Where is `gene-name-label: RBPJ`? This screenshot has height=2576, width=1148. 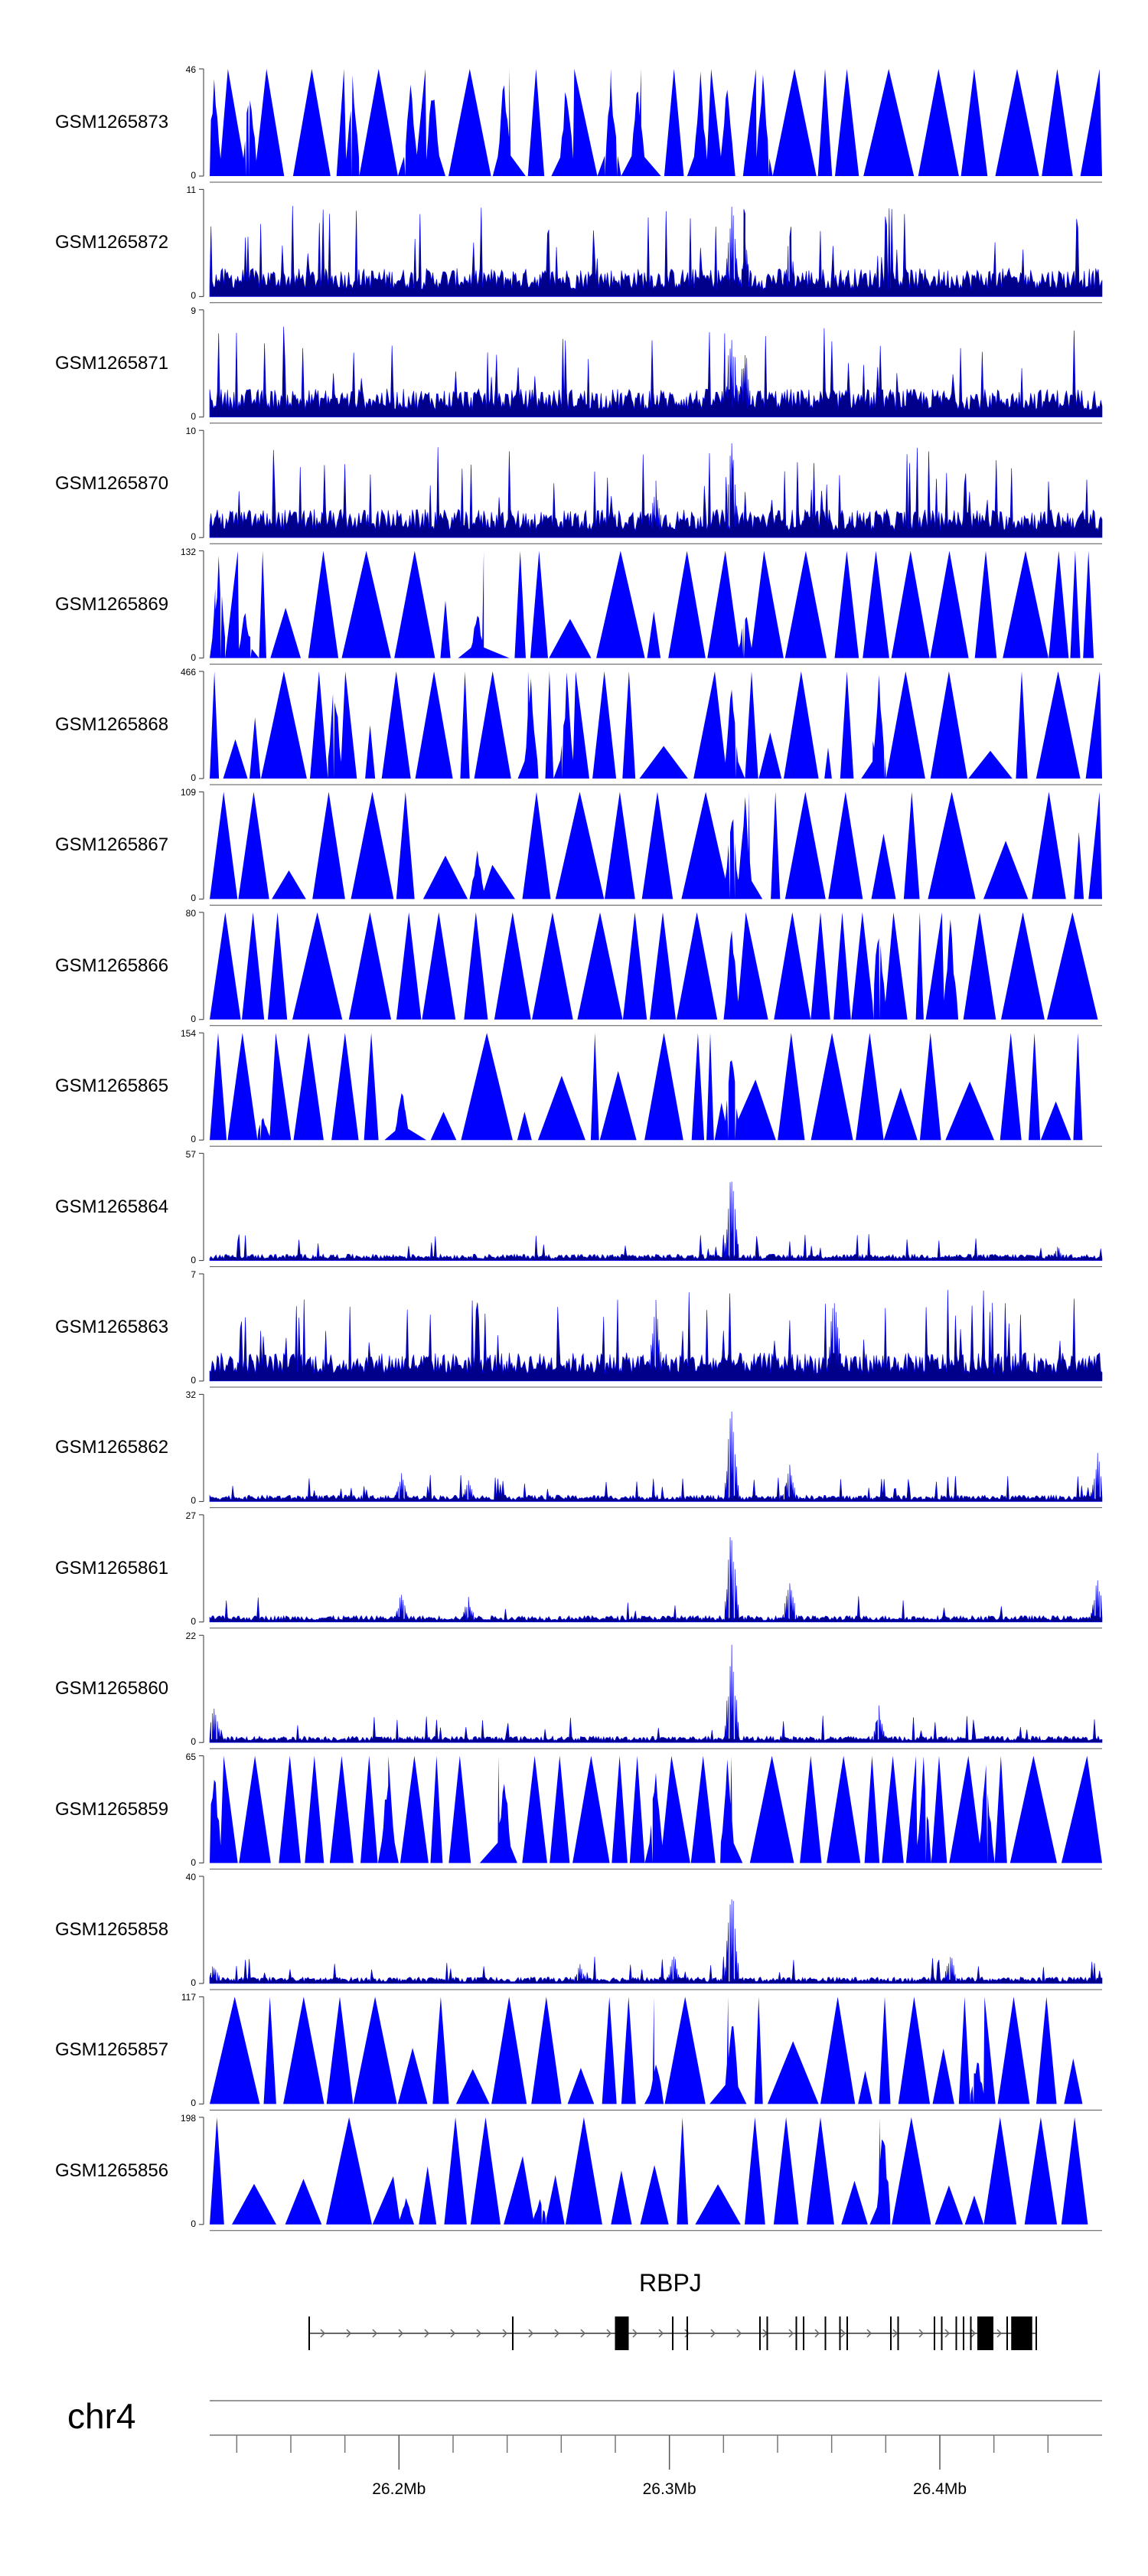 gene-name-label: RBPJ is located at coordinates (670, 2283).